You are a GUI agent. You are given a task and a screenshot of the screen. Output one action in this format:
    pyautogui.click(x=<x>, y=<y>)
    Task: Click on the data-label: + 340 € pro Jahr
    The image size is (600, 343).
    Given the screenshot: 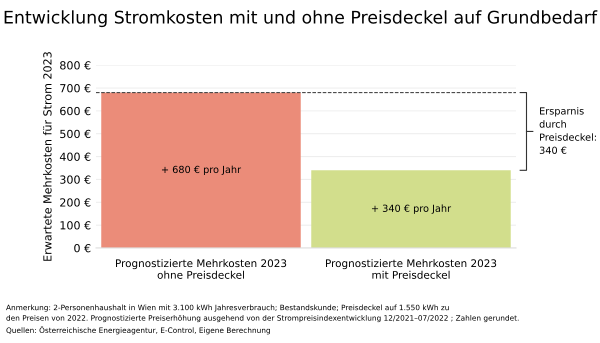 What is the action you would take?
    pyautogui.click(x=412, y=209)
    